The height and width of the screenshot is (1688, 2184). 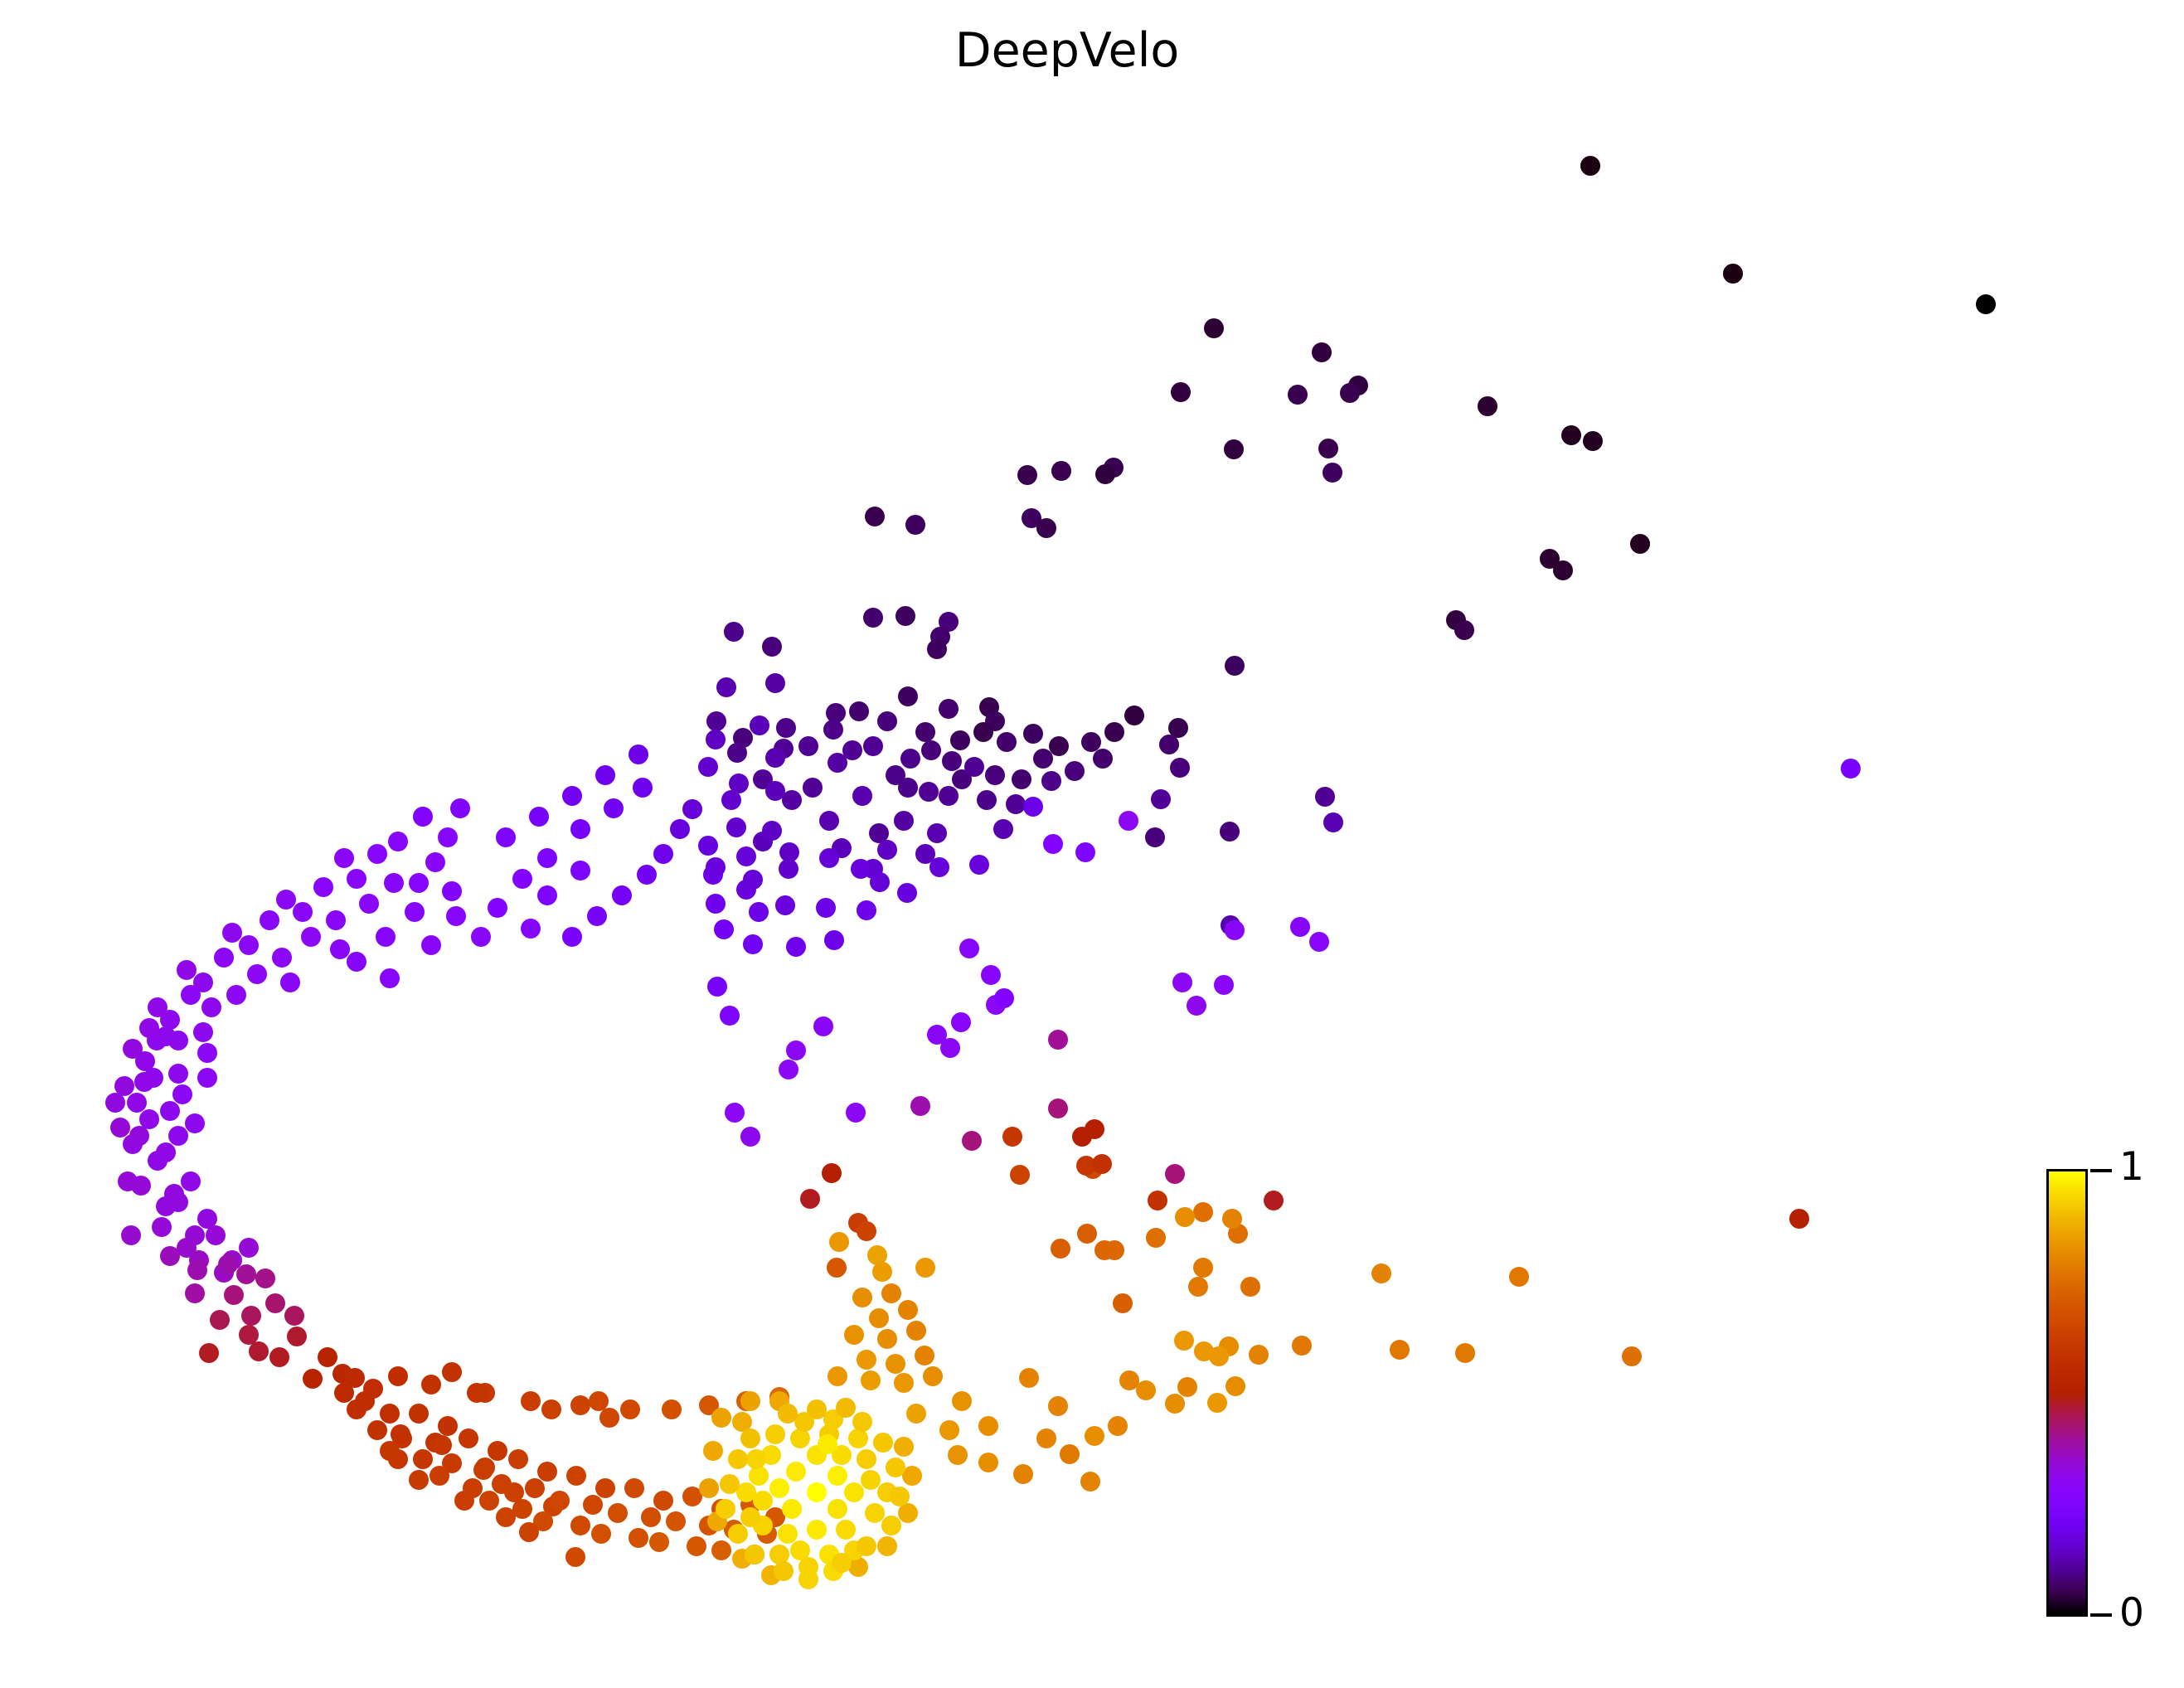 What do you see at coordinates (1067, 50) in the screenshot?
I see `plot-title: DeepVelo` at bounding box center [1067, 50].